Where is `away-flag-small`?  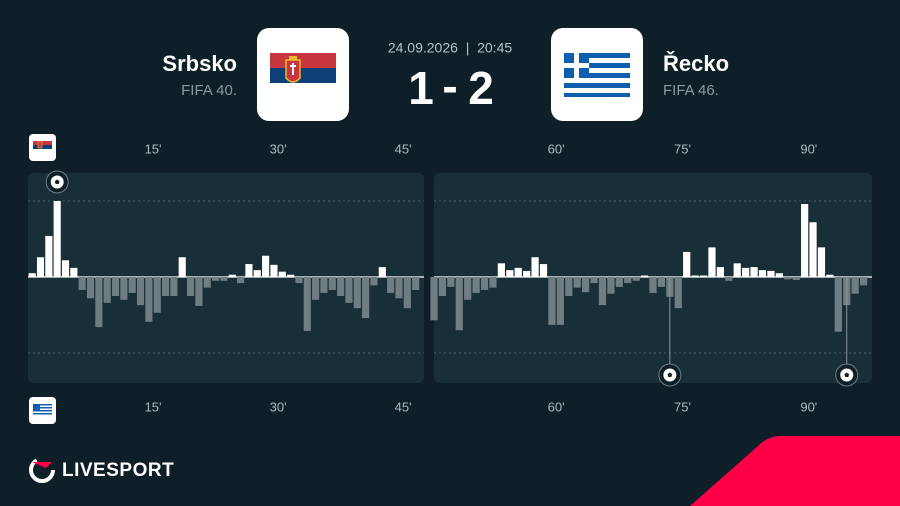 away-flag-small is located at coordinates (42, 410).